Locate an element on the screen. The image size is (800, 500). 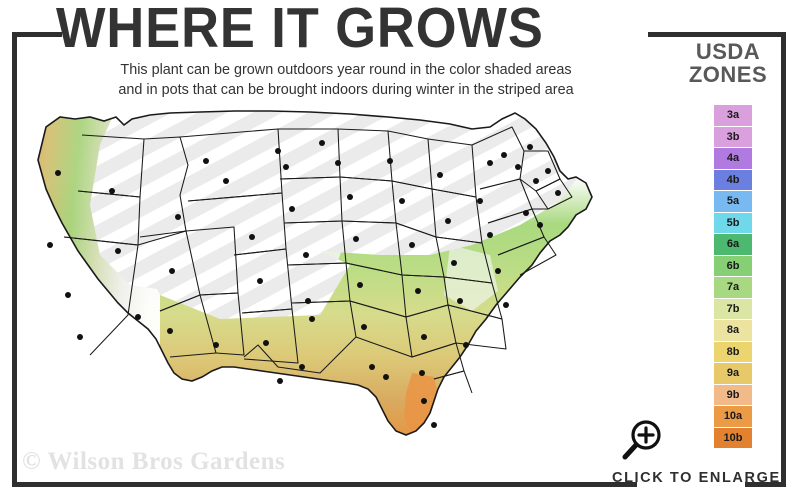
frame-top-right-segment is located at coordinates (717, 34).